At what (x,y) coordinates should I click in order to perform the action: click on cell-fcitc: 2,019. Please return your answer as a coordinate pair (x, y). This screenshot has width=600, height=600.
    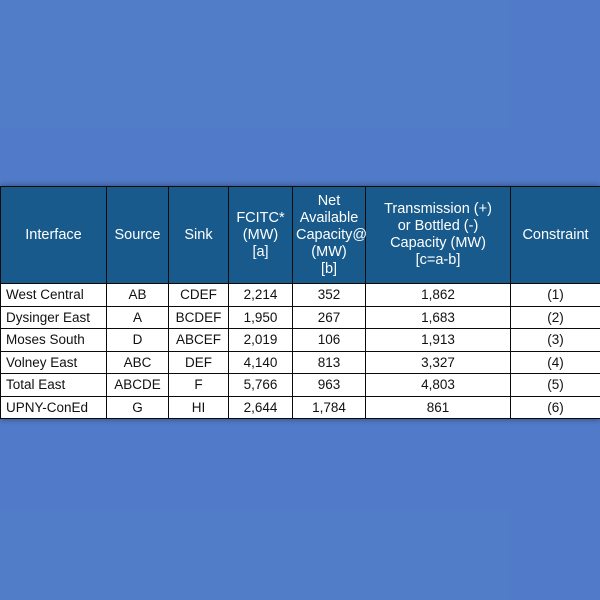
    Looking at the image, I should click on (260, 340).